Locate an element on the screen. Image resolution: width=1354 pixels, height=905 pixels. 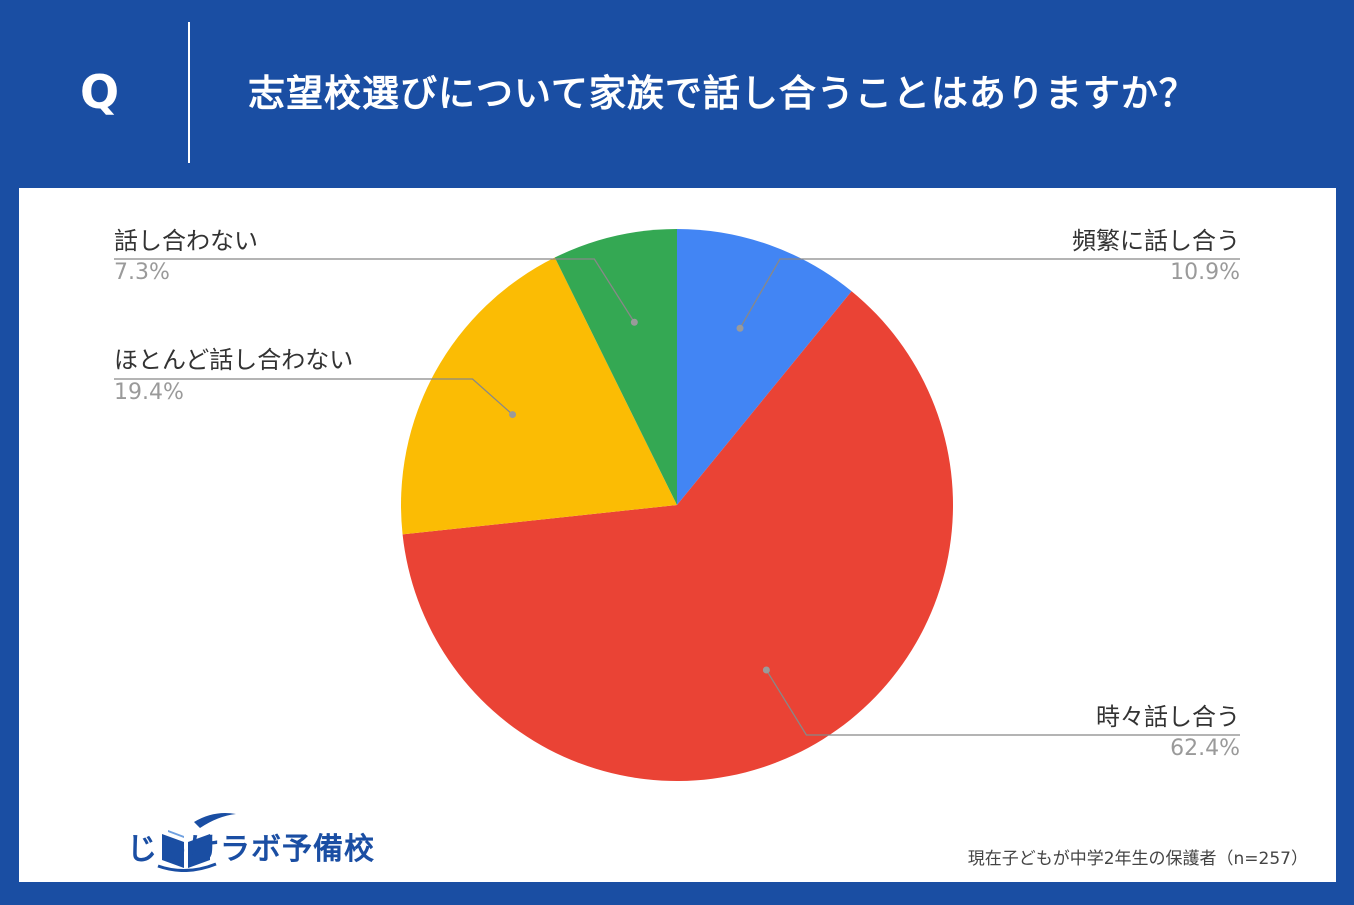
open-book-icon is located at coordinates (196, 842).